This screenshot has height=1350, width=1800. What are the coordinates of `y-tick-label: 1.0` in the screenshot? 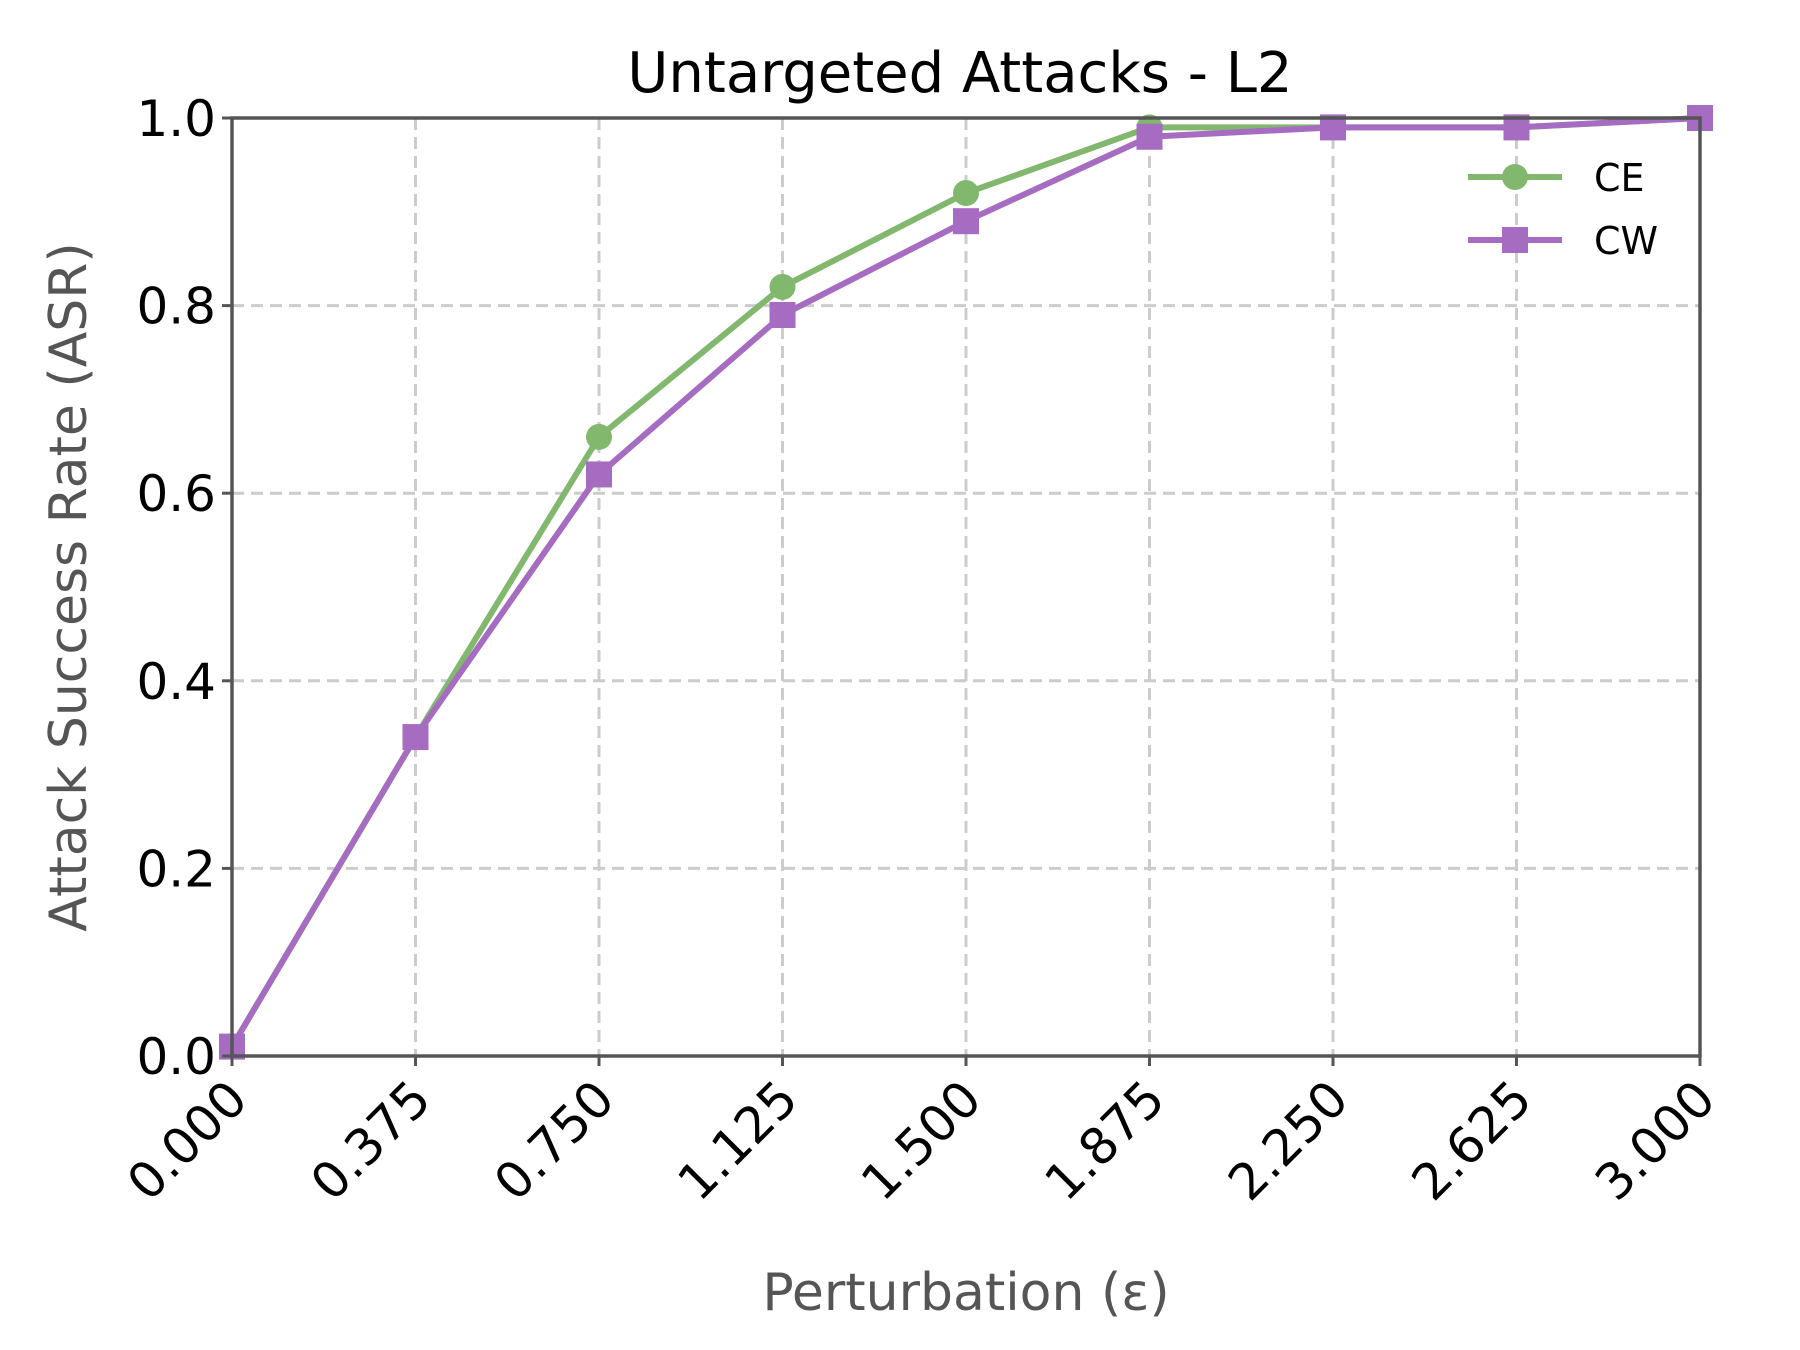 It's located at (176, 119).